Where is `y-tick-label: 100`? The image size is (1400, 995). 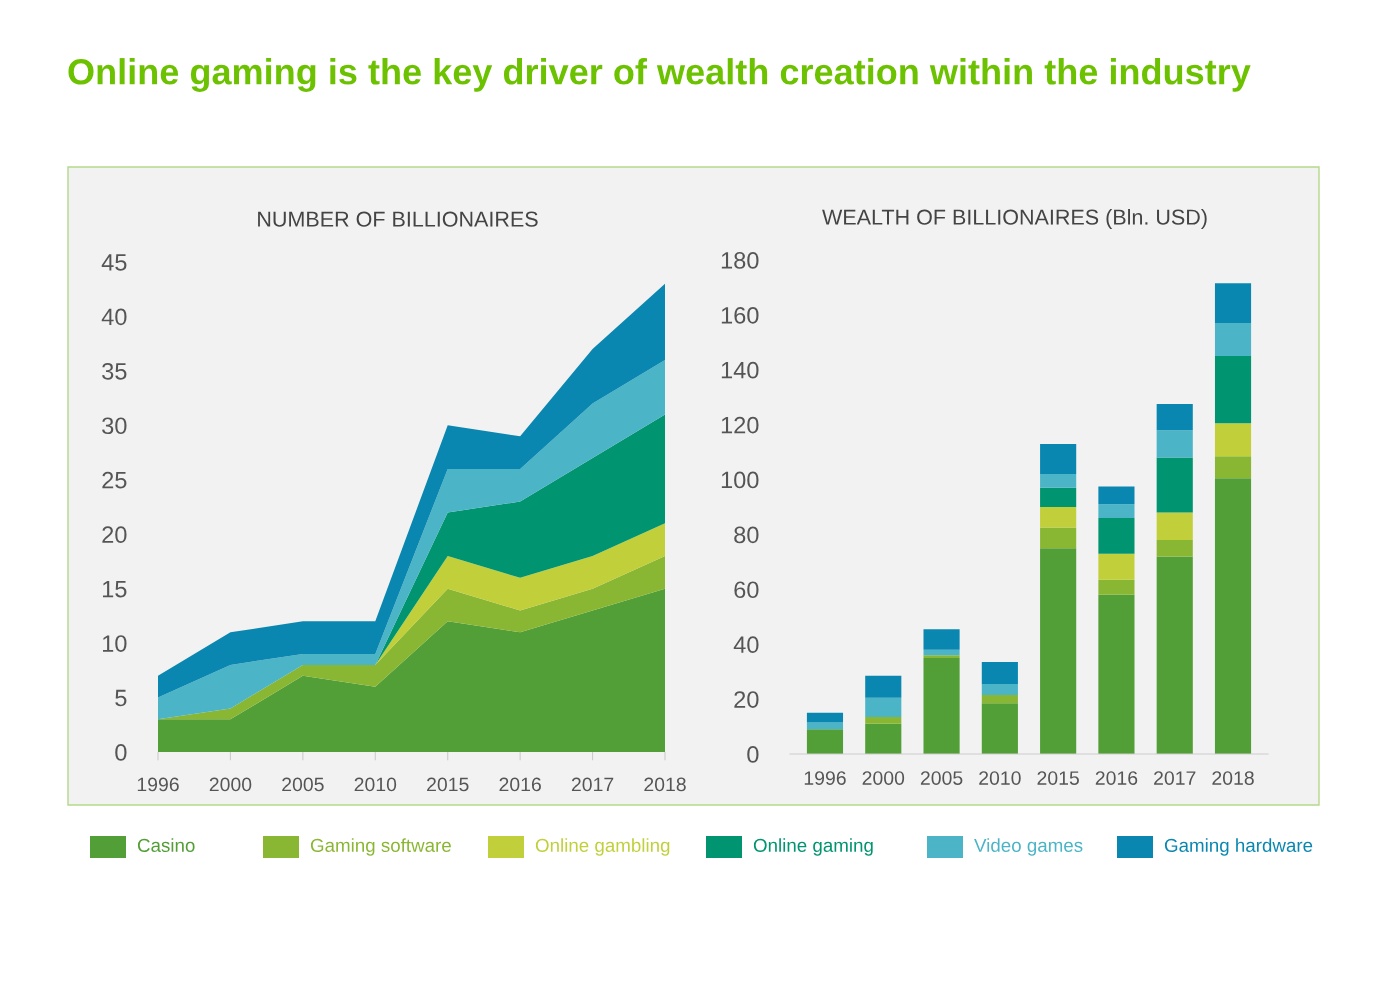 y-tick-label: 100 is located at coordinates (740, 480).